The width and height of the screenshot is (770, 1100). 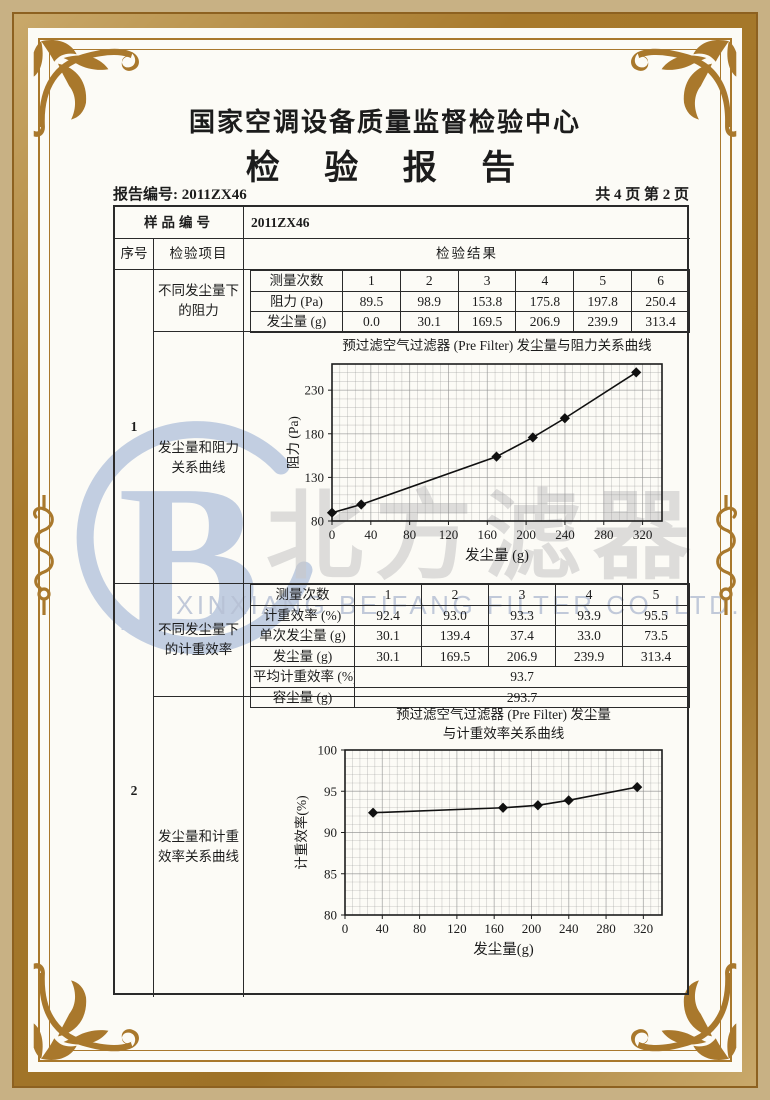 I want to click on measure-value: 175.8, so click(x=545, y=301).